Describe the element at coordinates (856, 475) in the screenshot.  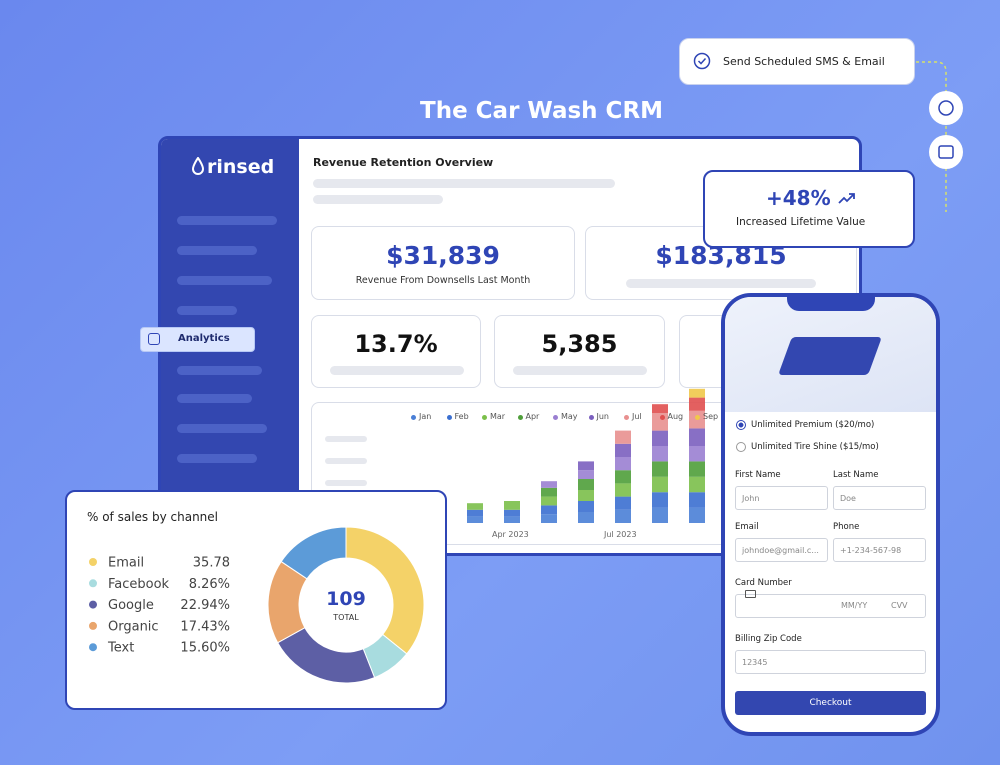
I see `field-label: Last Name` at that location.